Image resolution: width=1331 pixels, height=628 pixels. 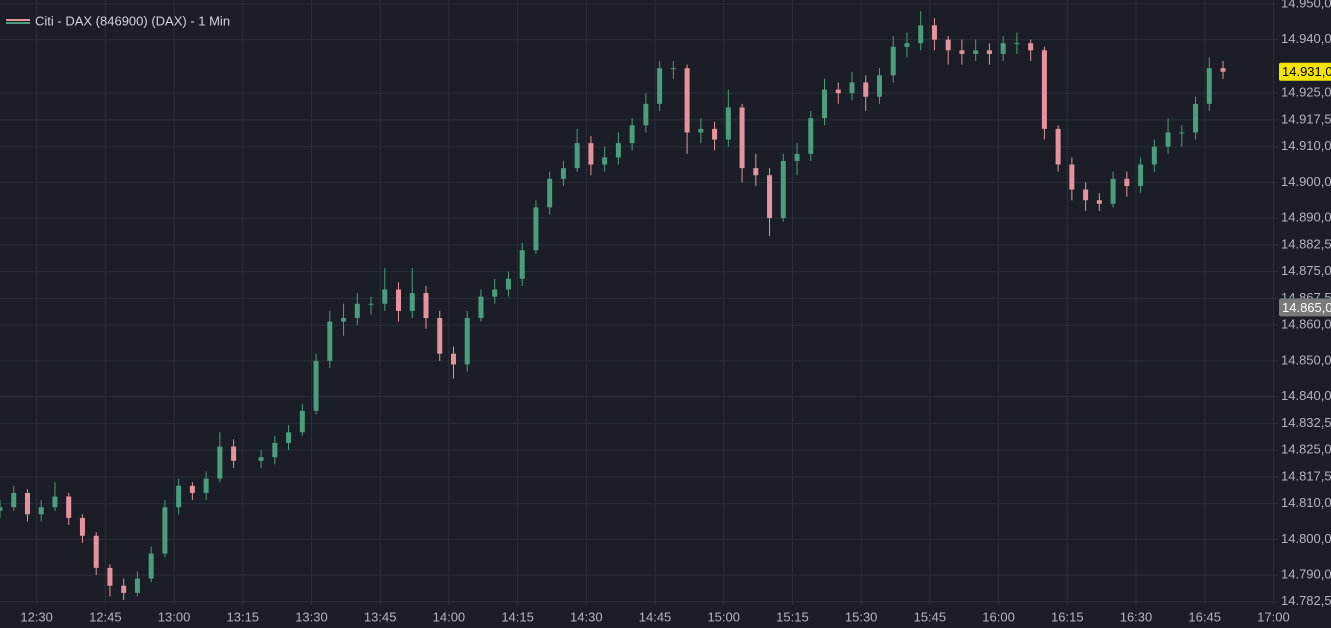 What do you see at coordinates (174, 616) in the screenshot?
I see `x-tick-label: 13:00` at bounding box center [174, 616].